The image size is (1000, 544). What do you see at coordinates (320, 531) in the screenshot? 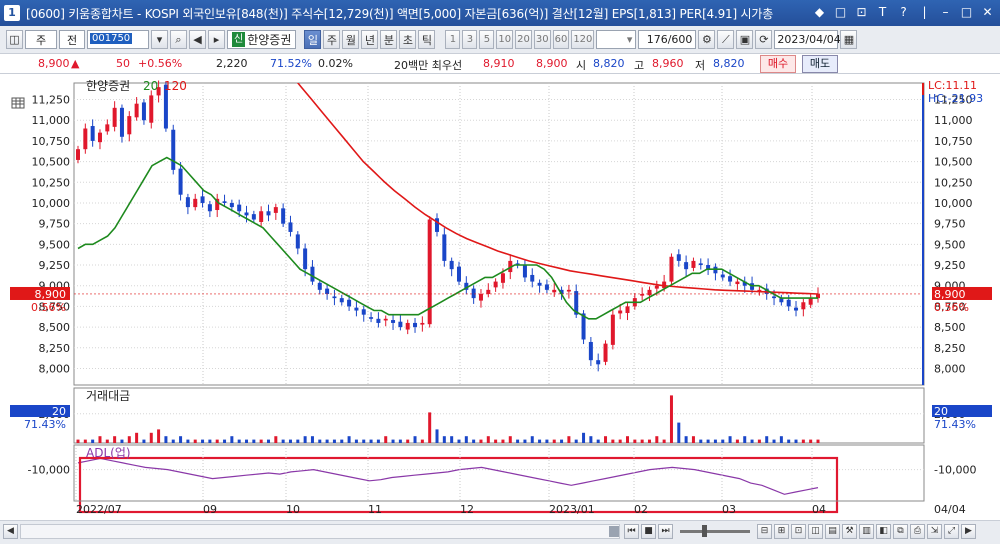
I see `horizontal-scrollbar` at bounding box center [320, 531].